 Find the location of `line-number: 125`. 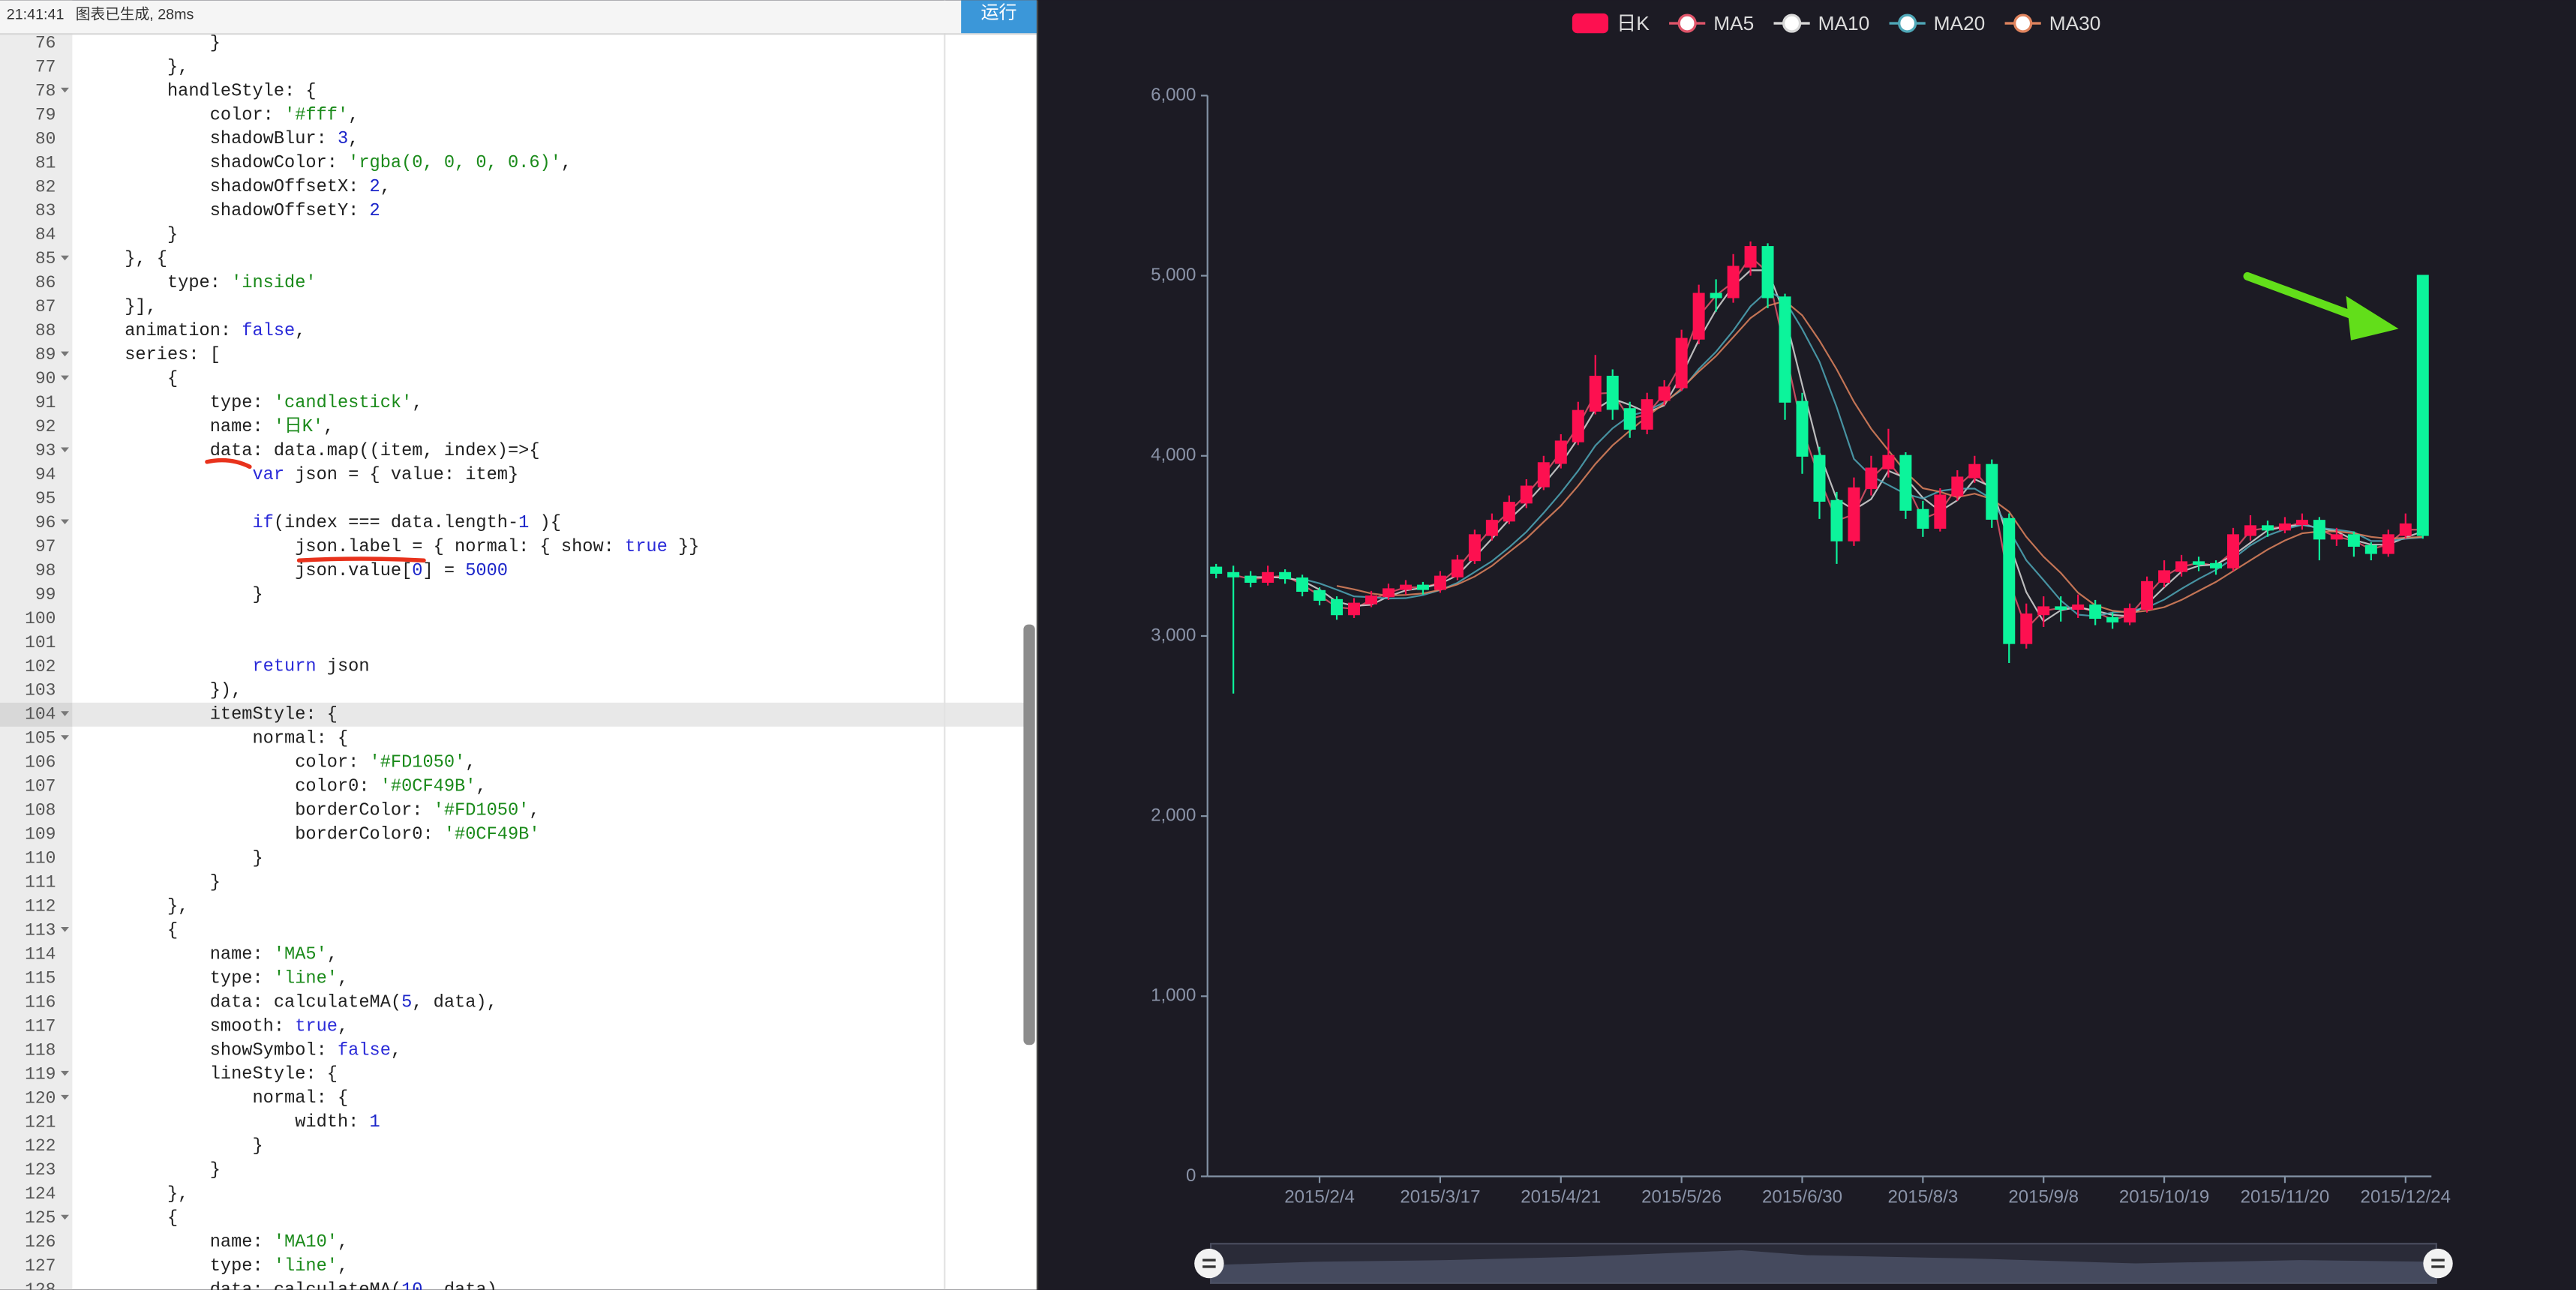

line-number: 125 is located at coordinates (40, 1218).